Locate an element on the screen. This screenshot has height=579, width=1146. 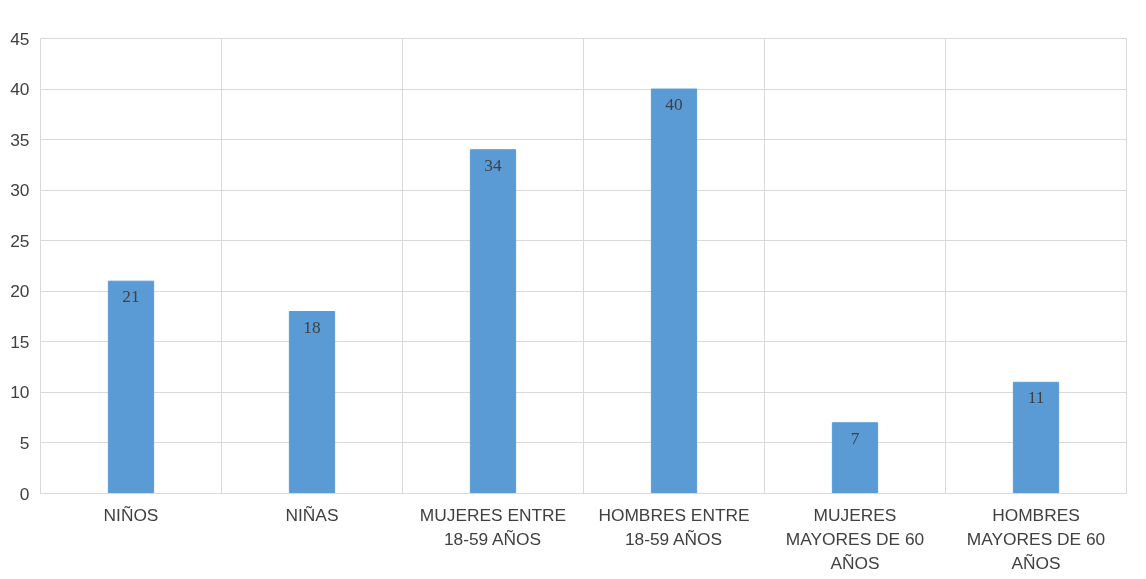
y-tick-label: 25 is located at coordinates (20, 240).